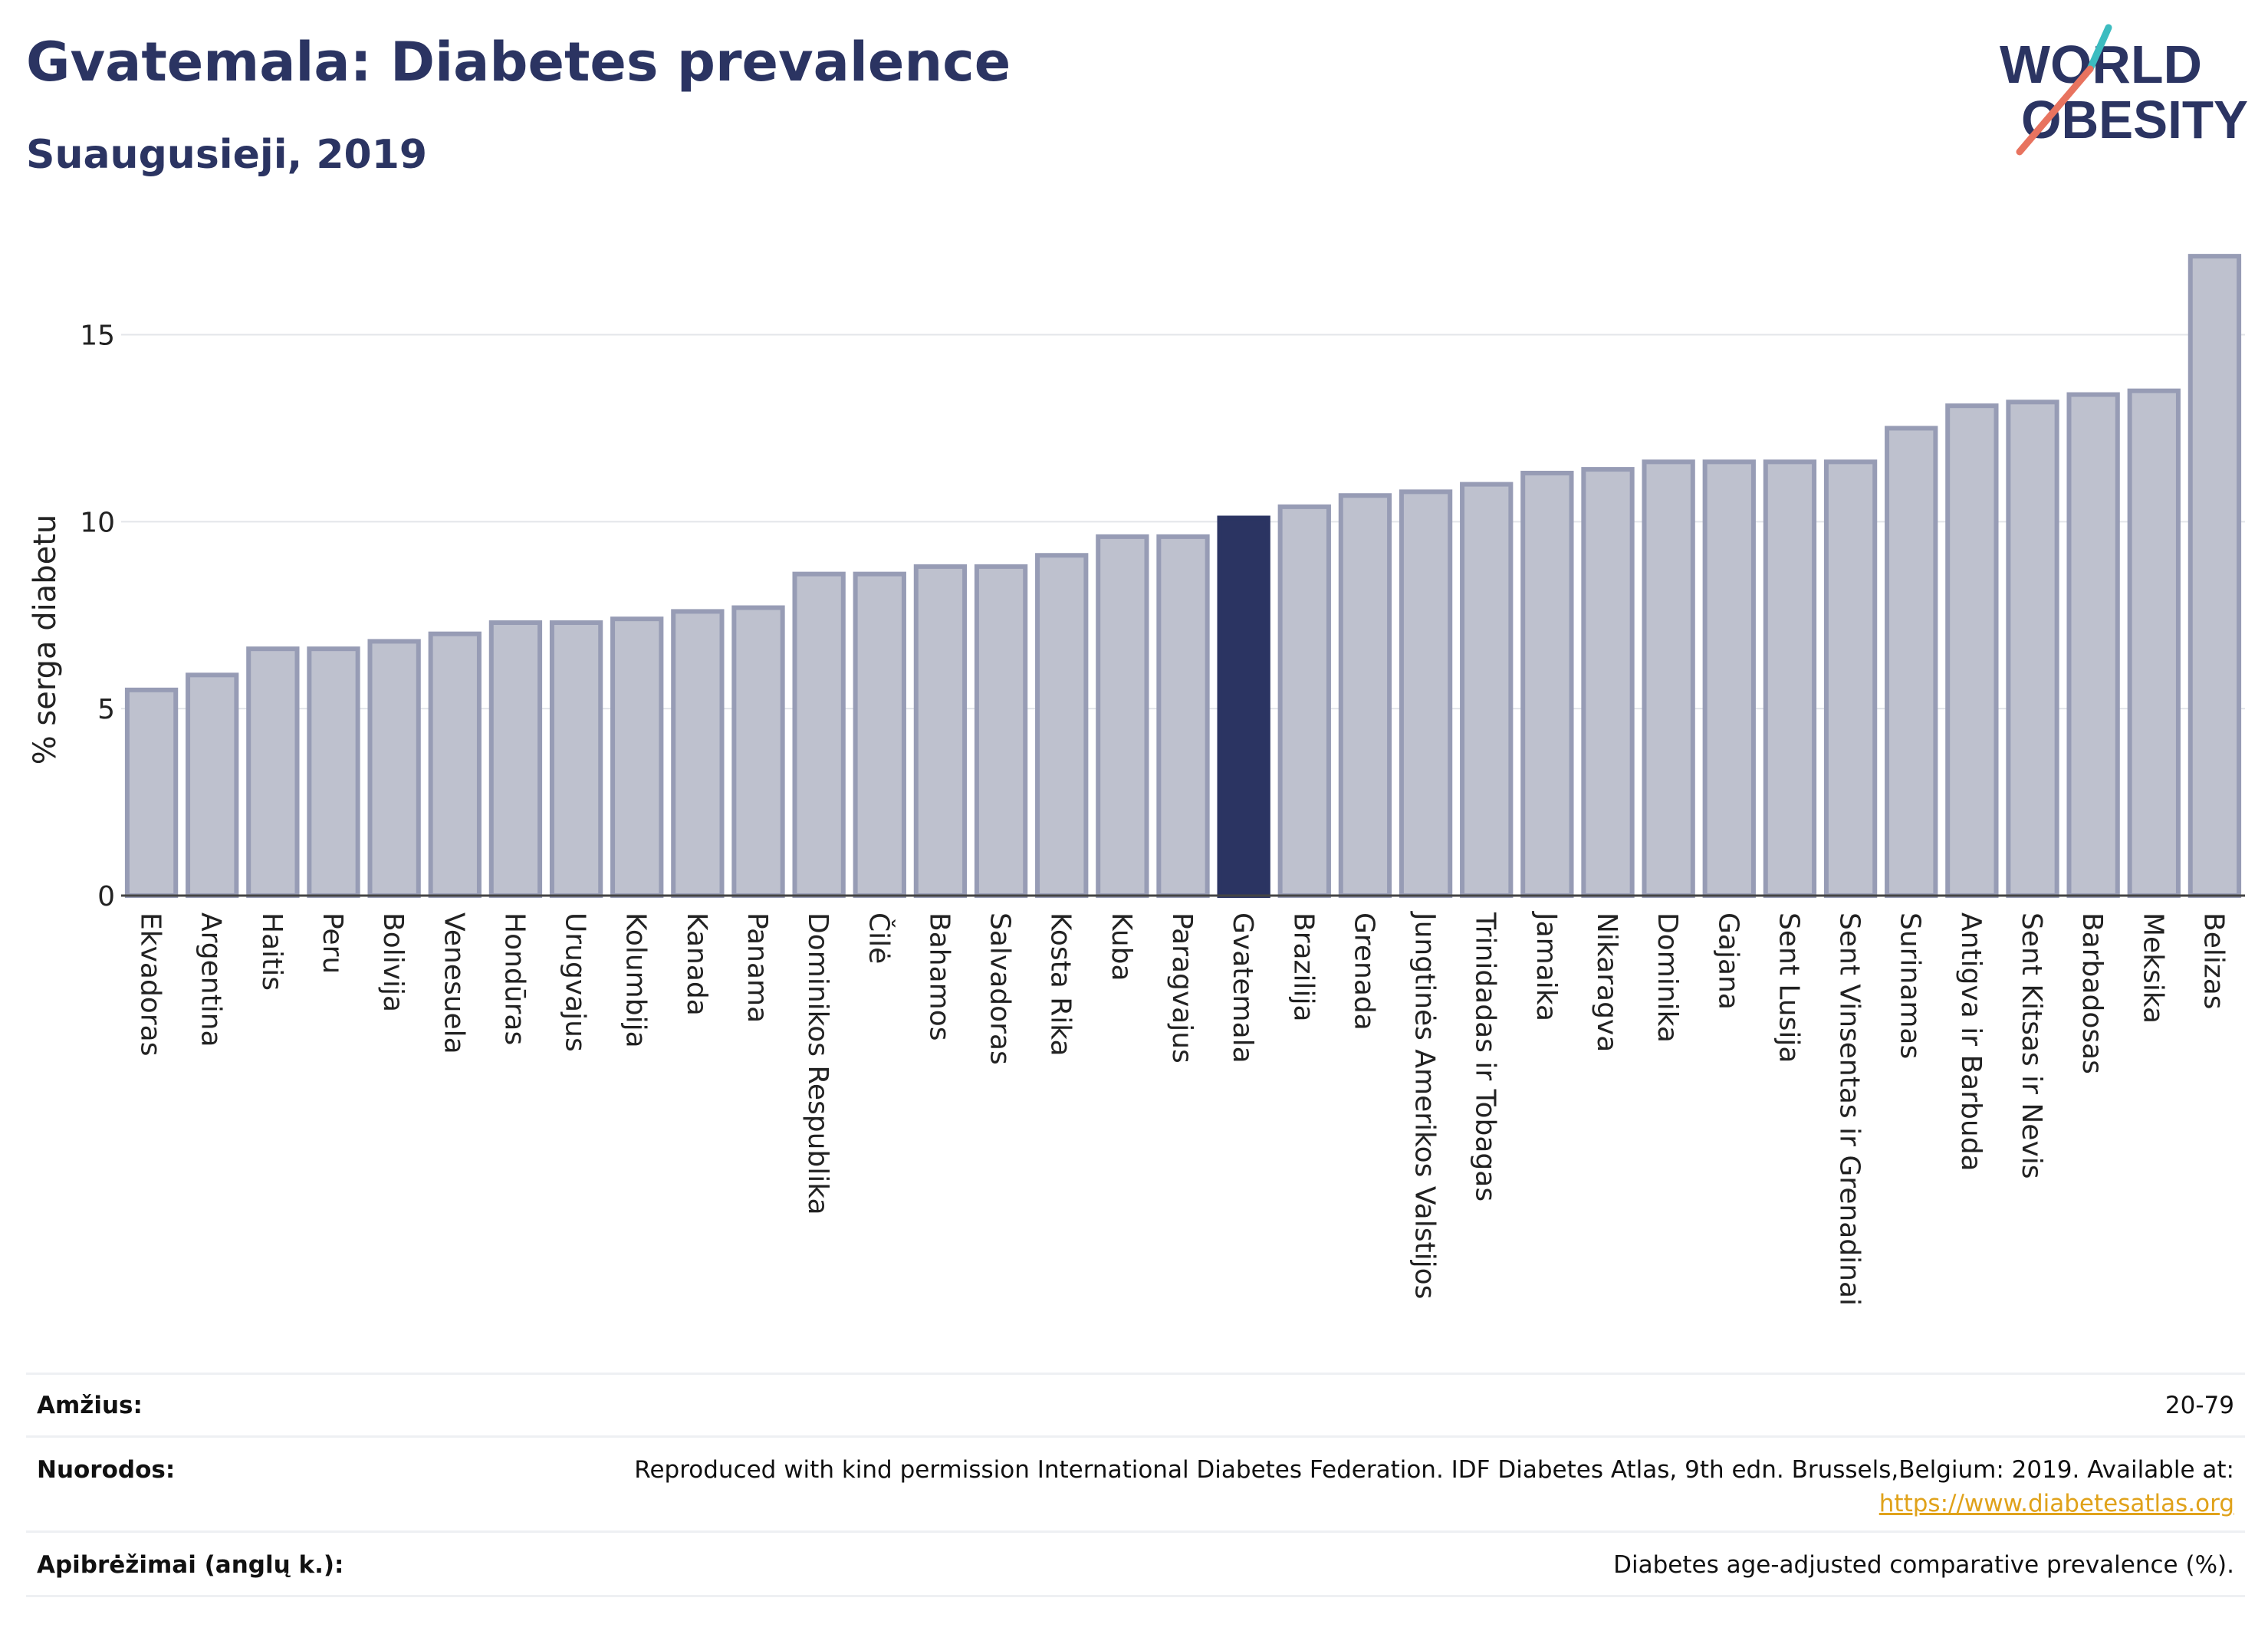  I want to click on meta-bottom-rule, so click(1135, 1596).